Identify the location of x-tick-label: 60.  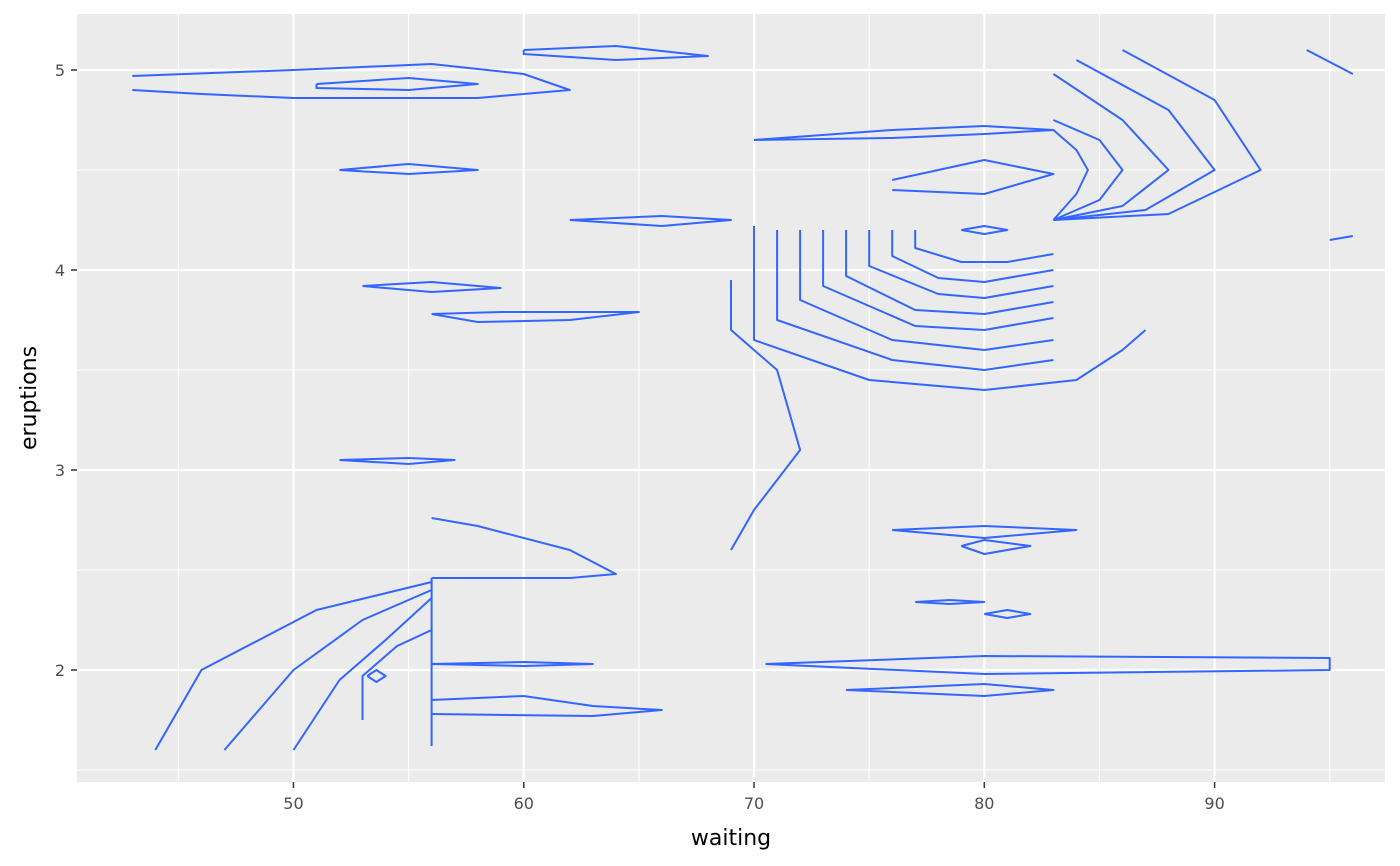
(524, 803).